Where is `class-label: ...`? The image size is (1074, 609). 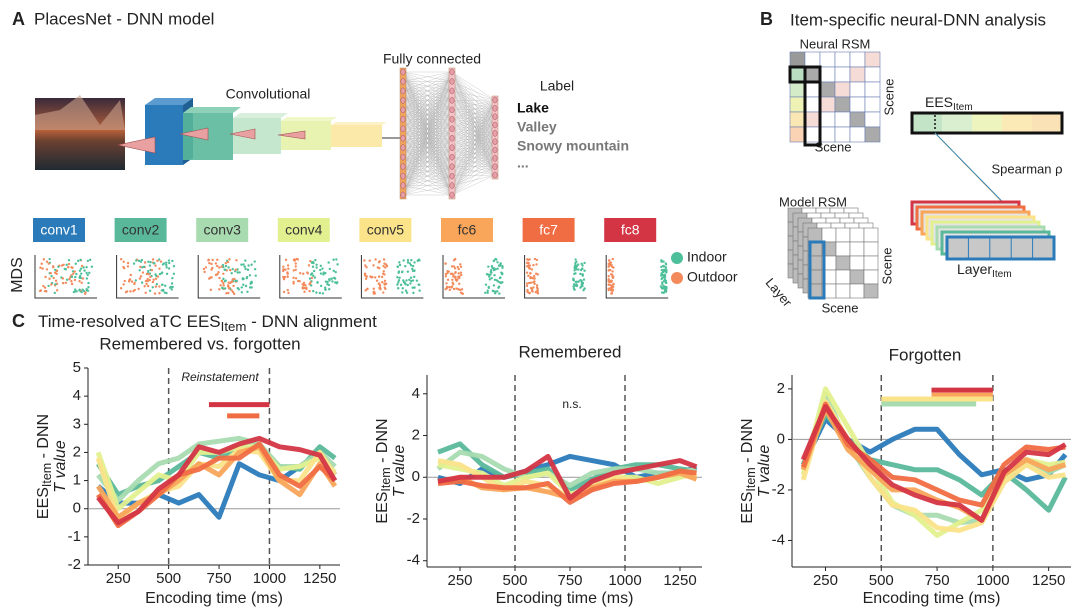 class-label: ... is located at coordinates (523, 163).